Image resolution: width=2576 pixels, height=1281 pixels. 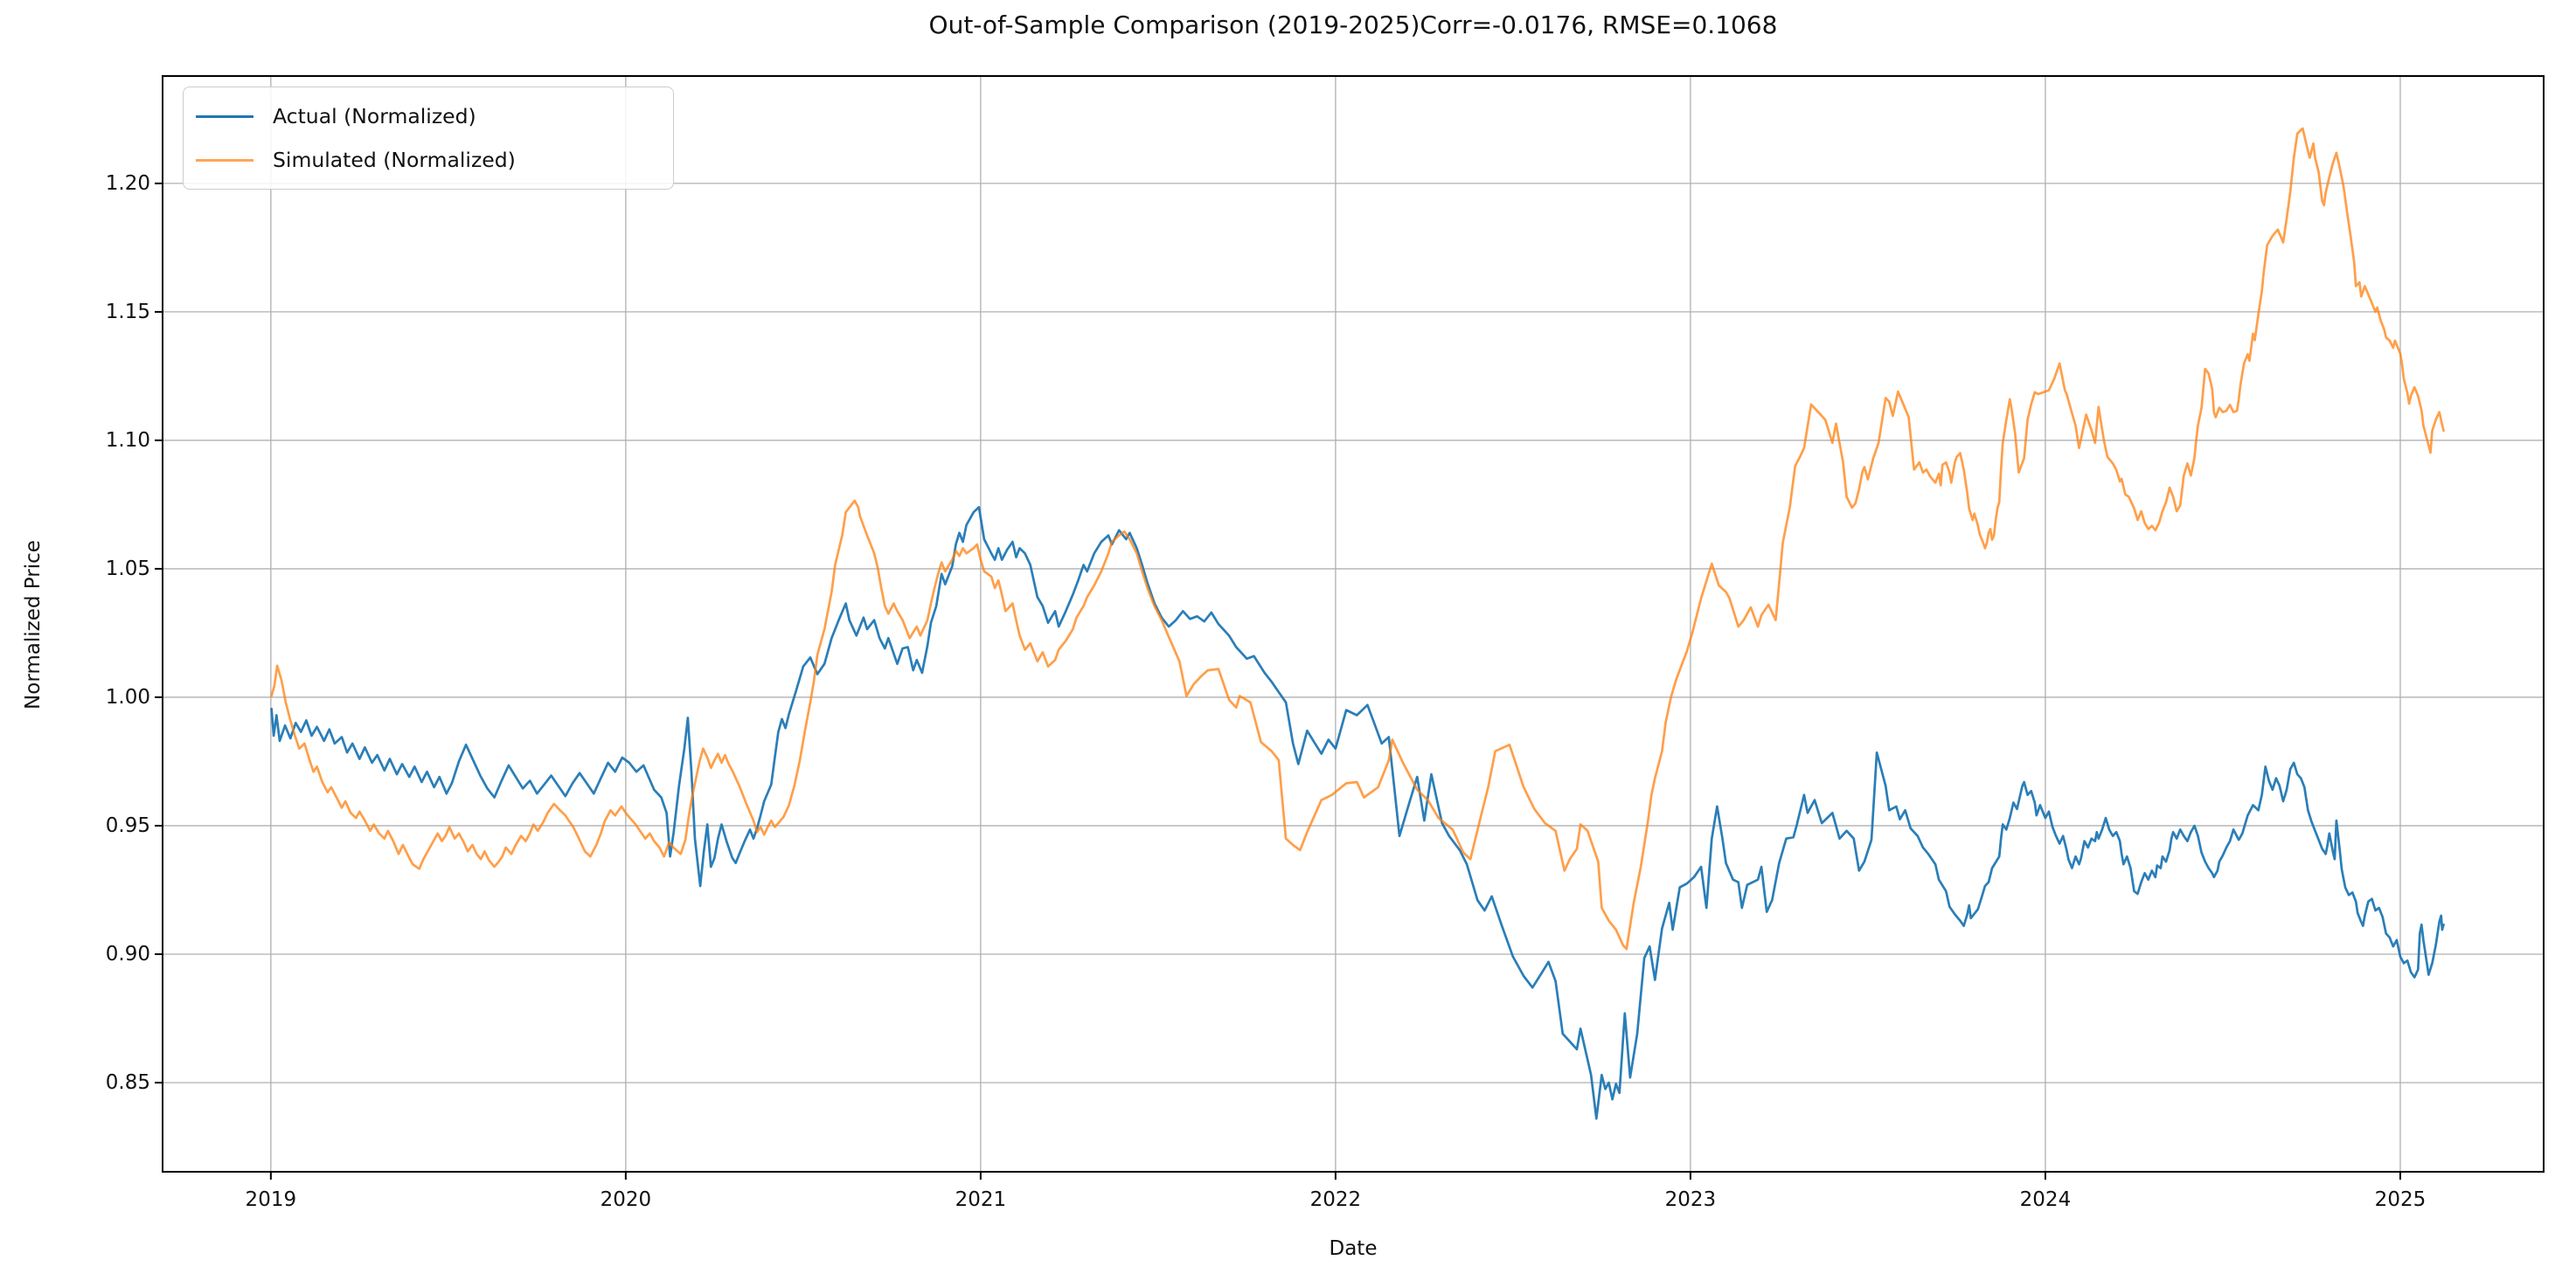 What do you see at coordinates (1353, 1248) in the screenshot?
I see `x-axis-label: Date` at bounding box center [1353, 1248].